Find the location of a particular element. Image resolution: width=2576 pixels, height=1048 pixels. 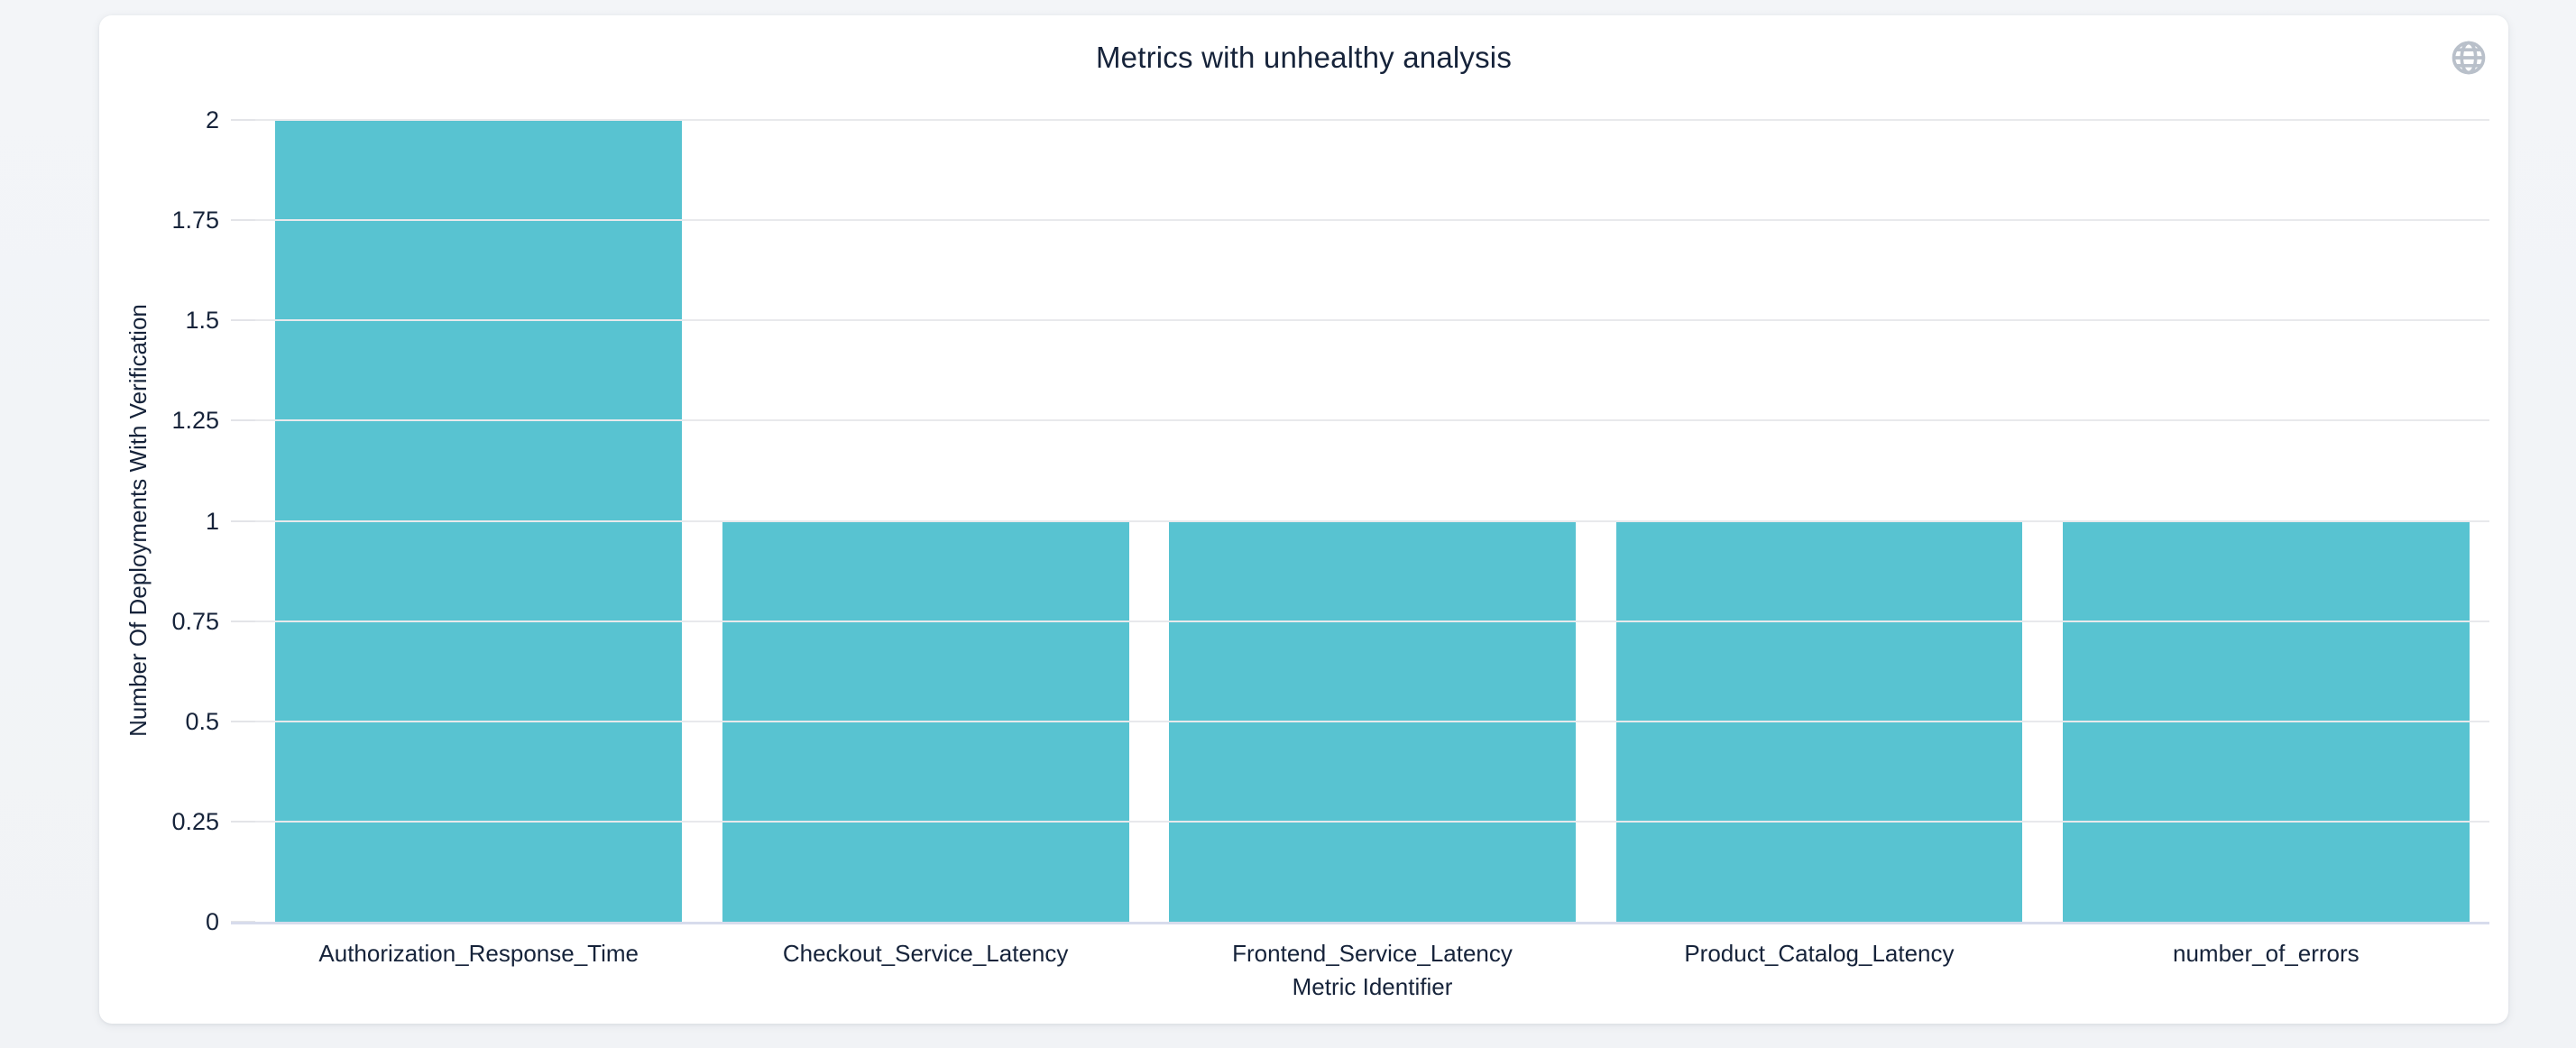

x-tick-label: Checkout_Service_Latency is located at coordinates (925, 953).